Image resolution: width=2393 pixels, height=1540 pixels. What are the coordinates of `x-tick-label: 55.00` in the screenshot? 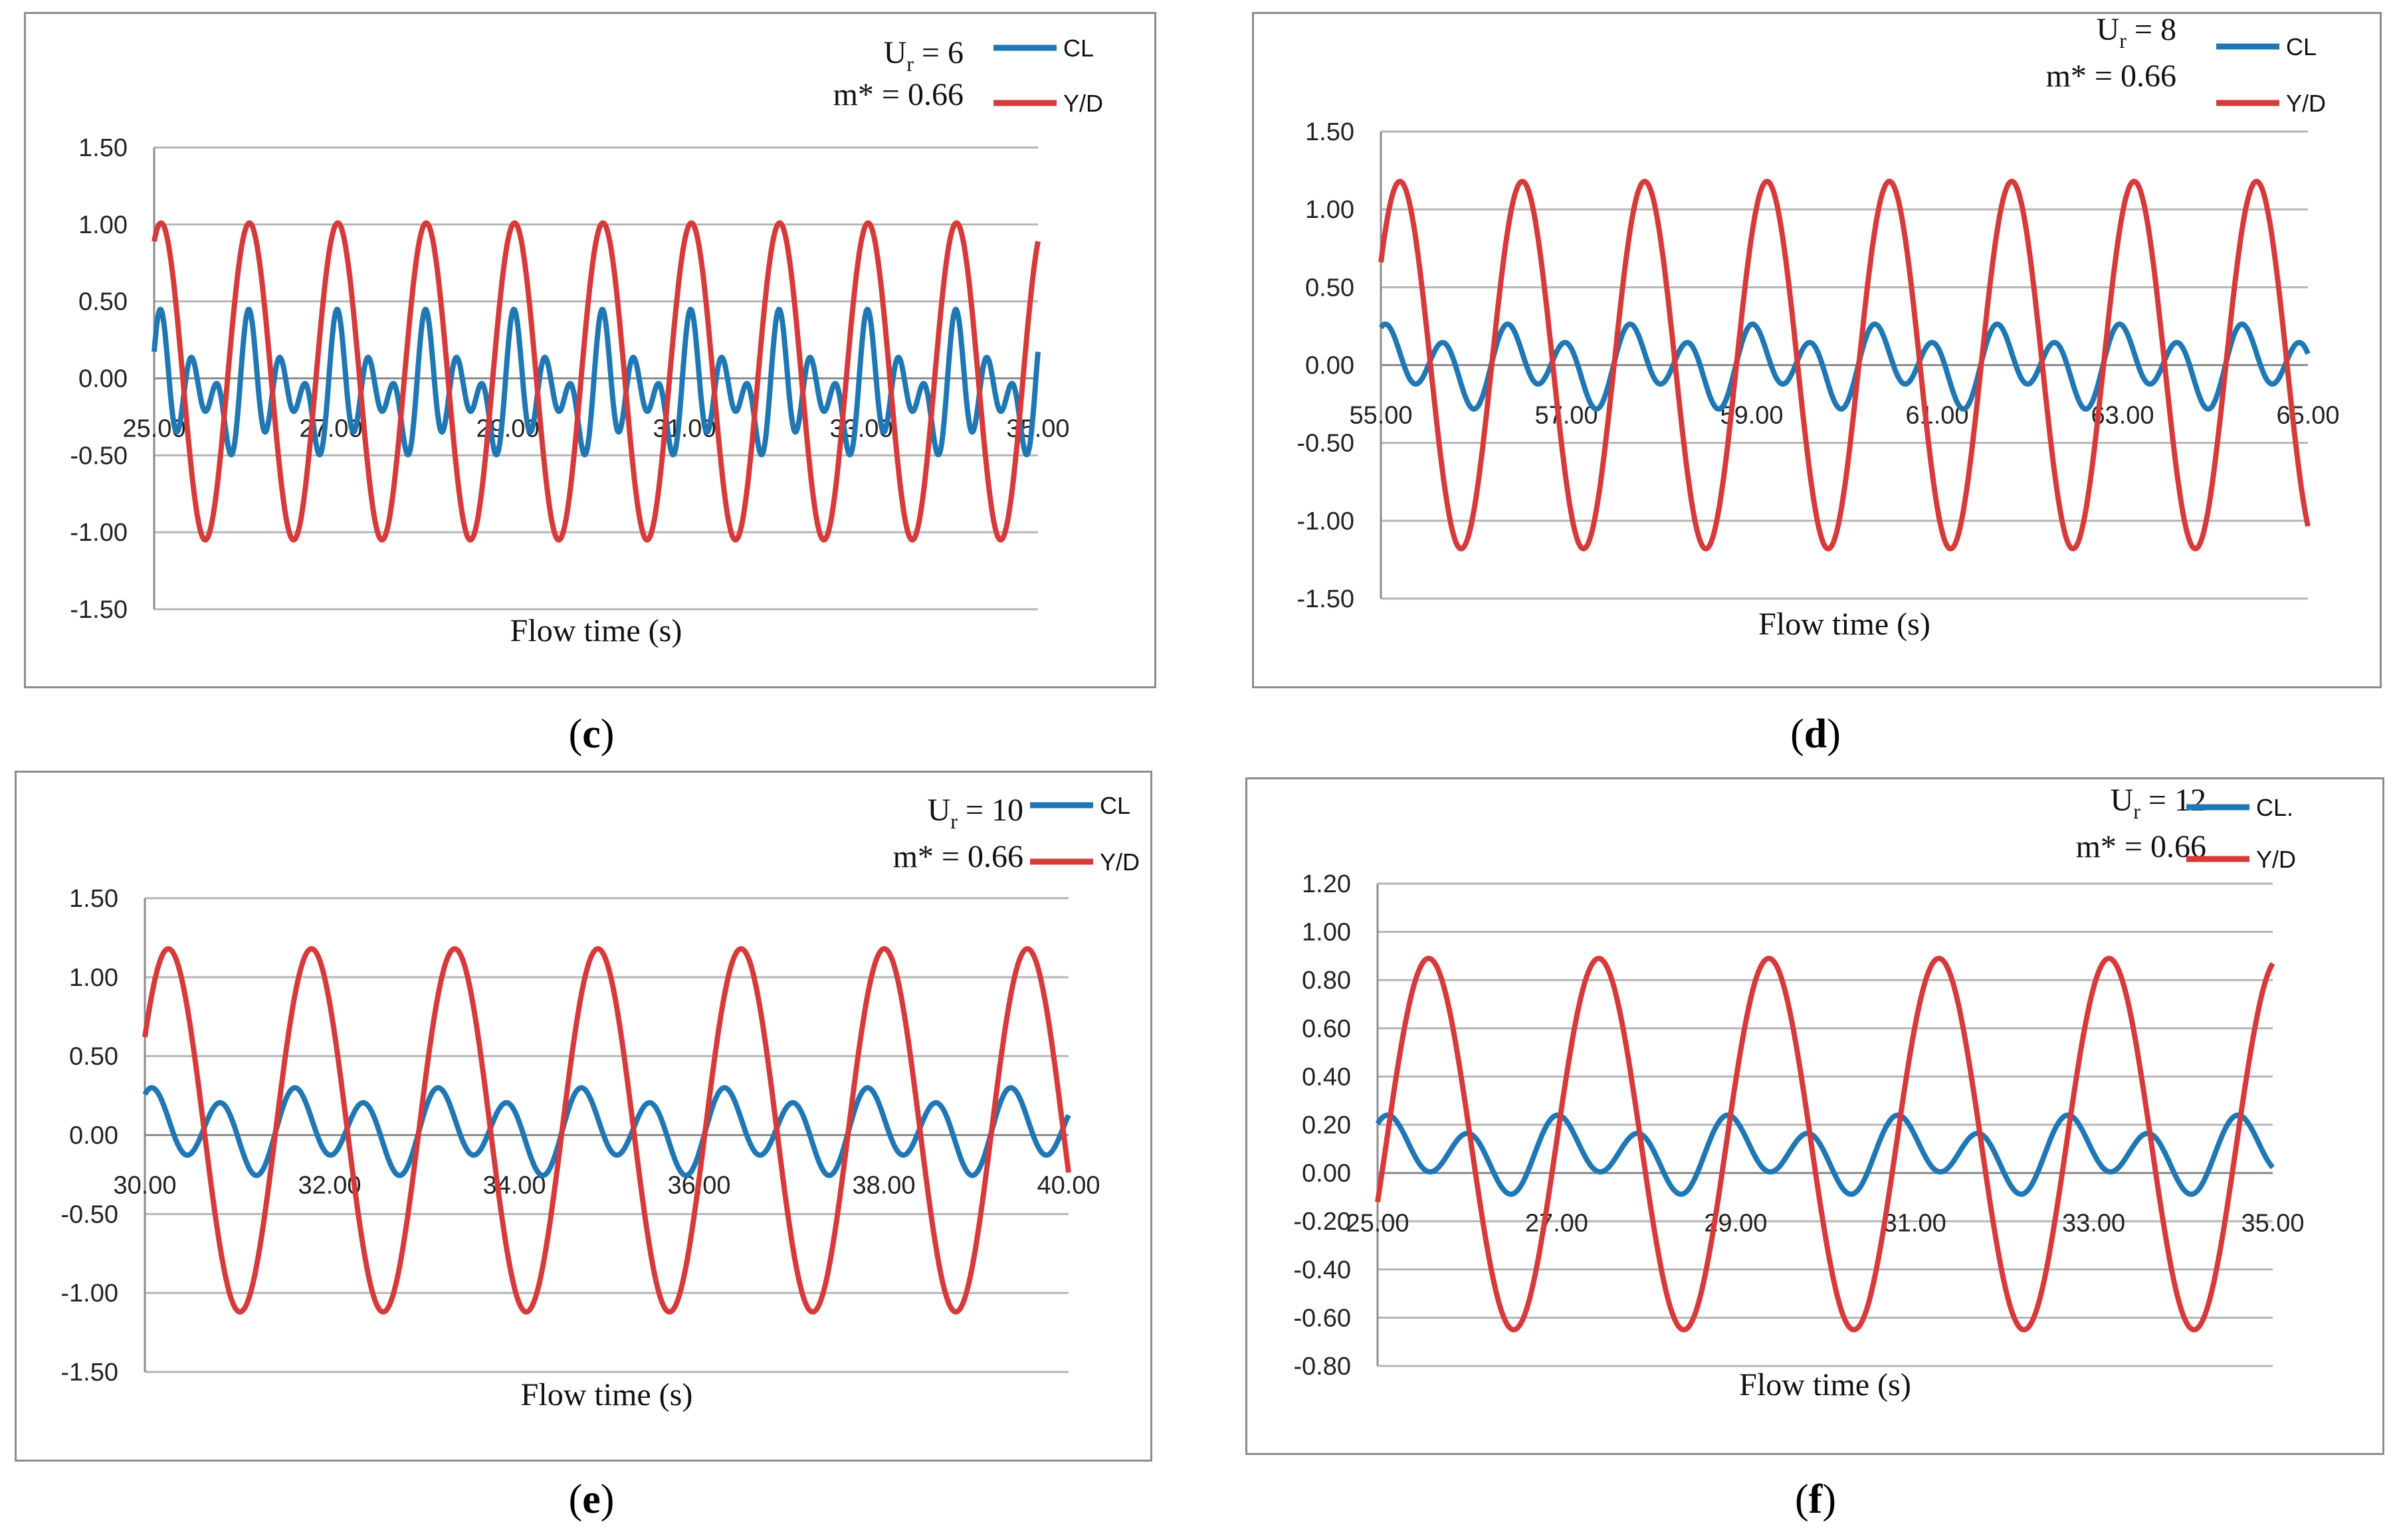 It's located at (1380, 416).